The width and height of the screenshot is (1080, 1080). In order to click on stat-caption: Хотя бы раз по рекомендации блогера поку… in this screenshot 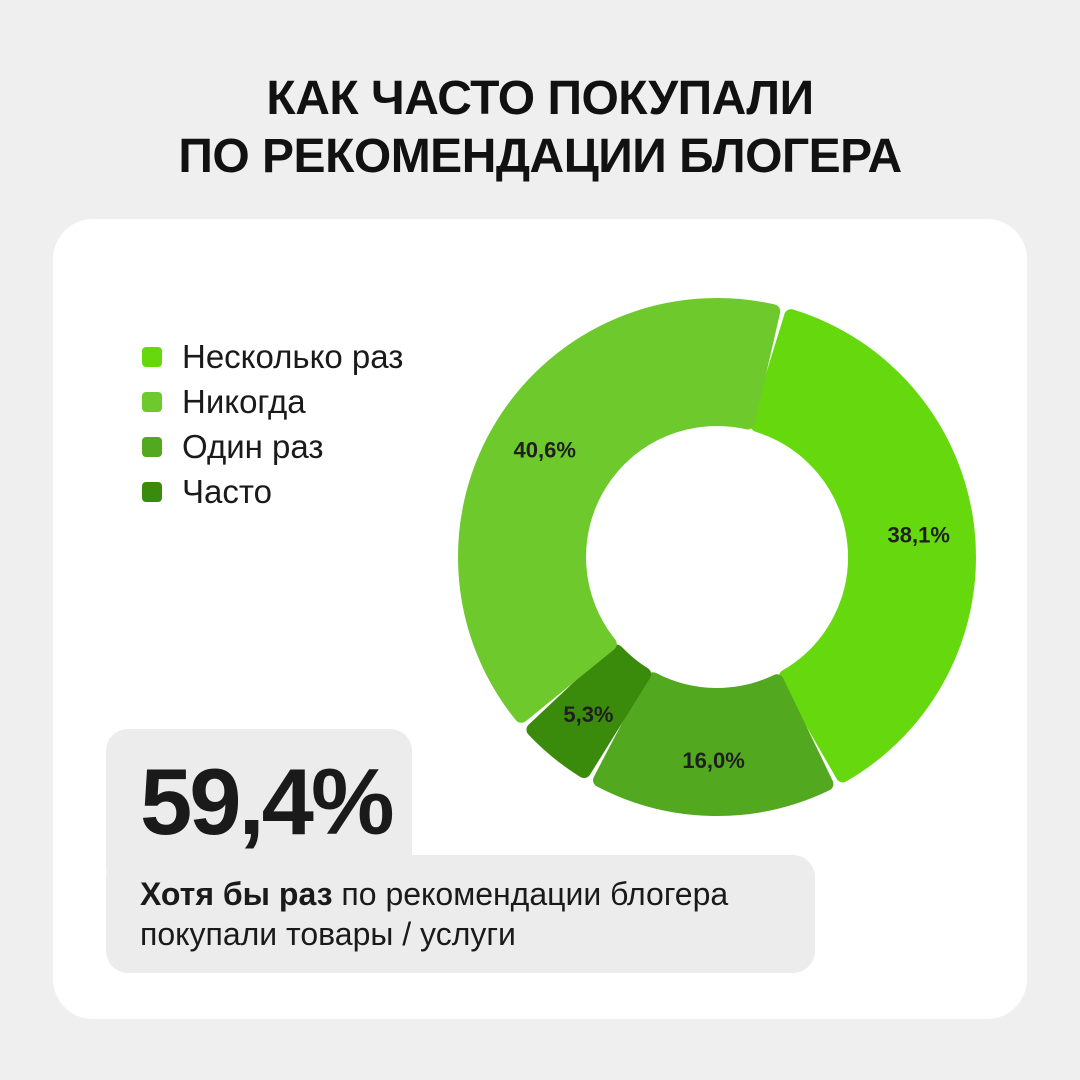, I will do `click(470, 914)`.